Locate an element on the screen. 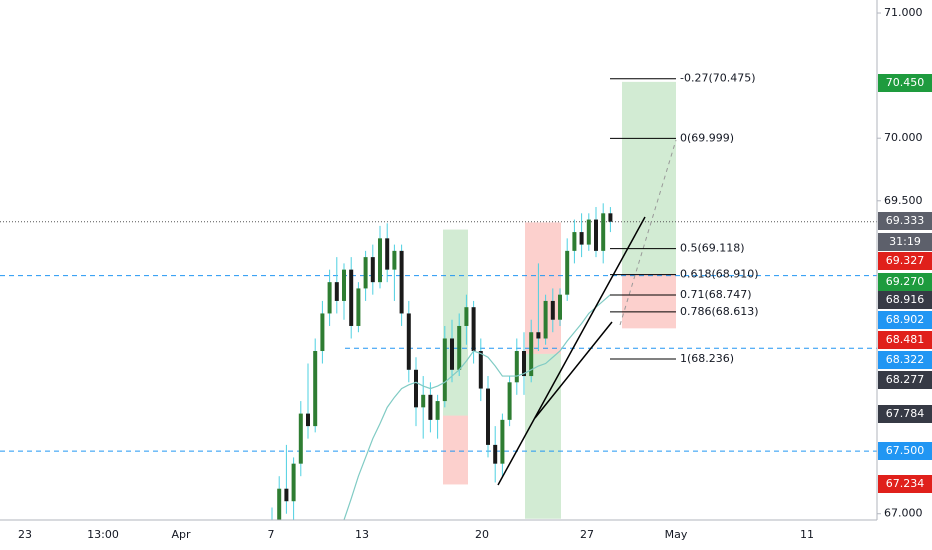  x-tick-label: 11 is located at coordinates (807, 534).